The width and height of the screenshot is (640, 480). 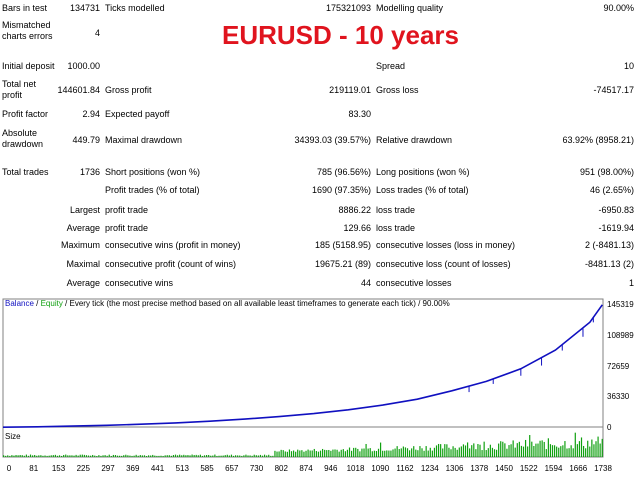 I want to click on max-cons-wins-value: 185 (5158.95), so click(x=342, y=245).